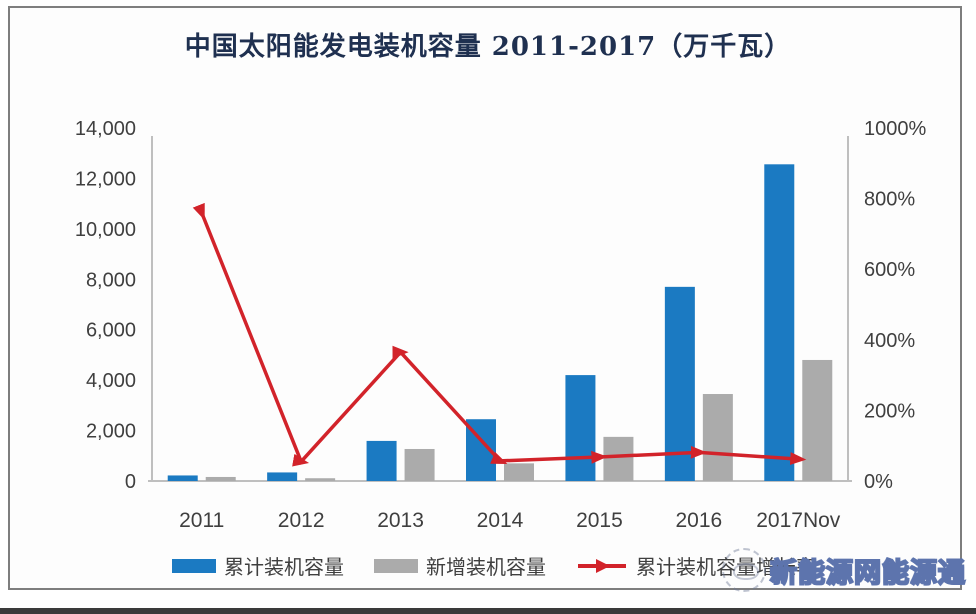  Describe the element at coordinates (396, 565) in the screenshot. I see `legend-swatch-gray-icon` at that location.